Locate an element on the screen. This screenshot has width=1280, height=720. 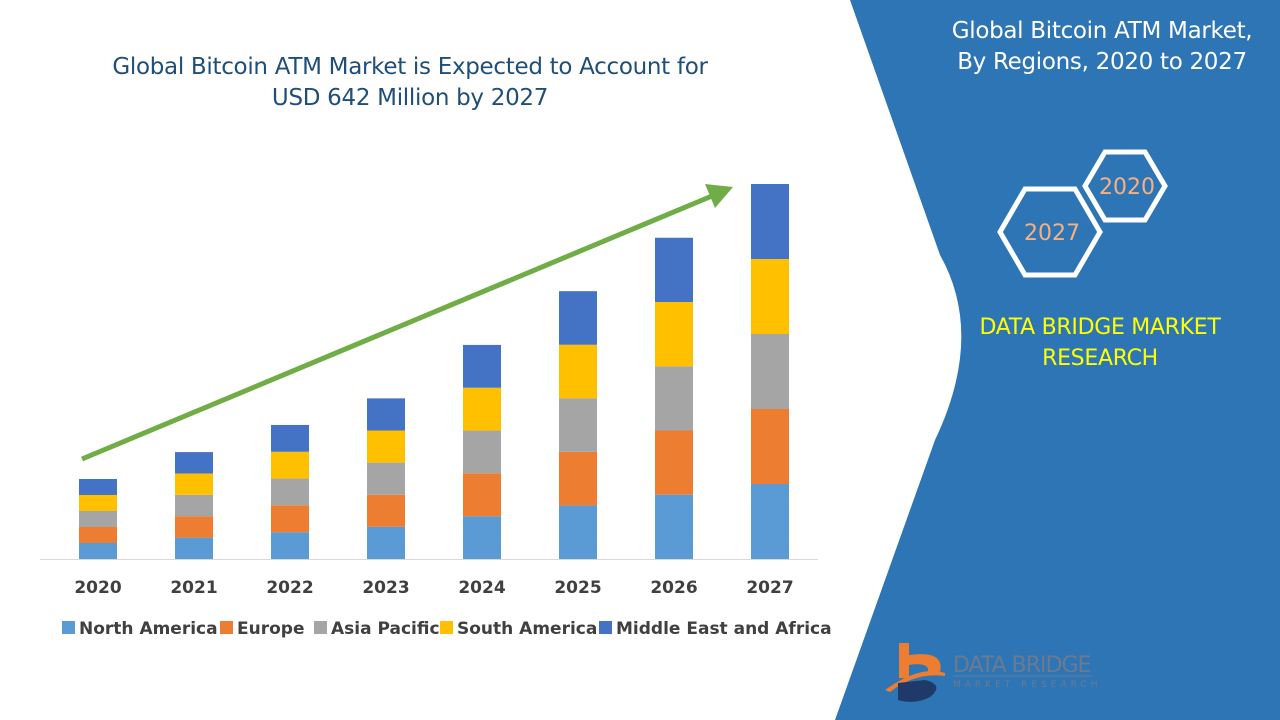
brand-line2: RESEARCH is located at coordinates (1100, 358).